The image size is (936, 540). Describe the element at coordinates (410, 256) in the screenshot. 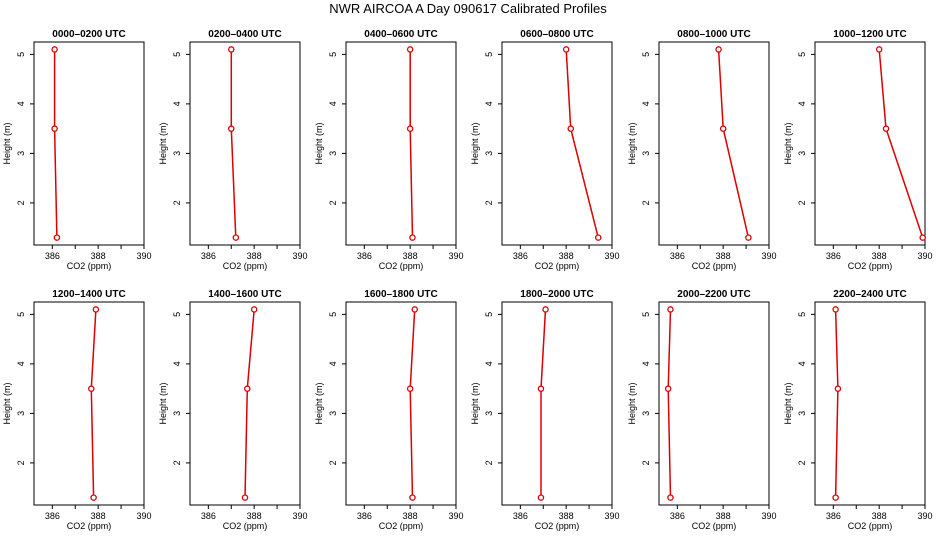

I see `chart-3-x-tick-label: 388` at that location.